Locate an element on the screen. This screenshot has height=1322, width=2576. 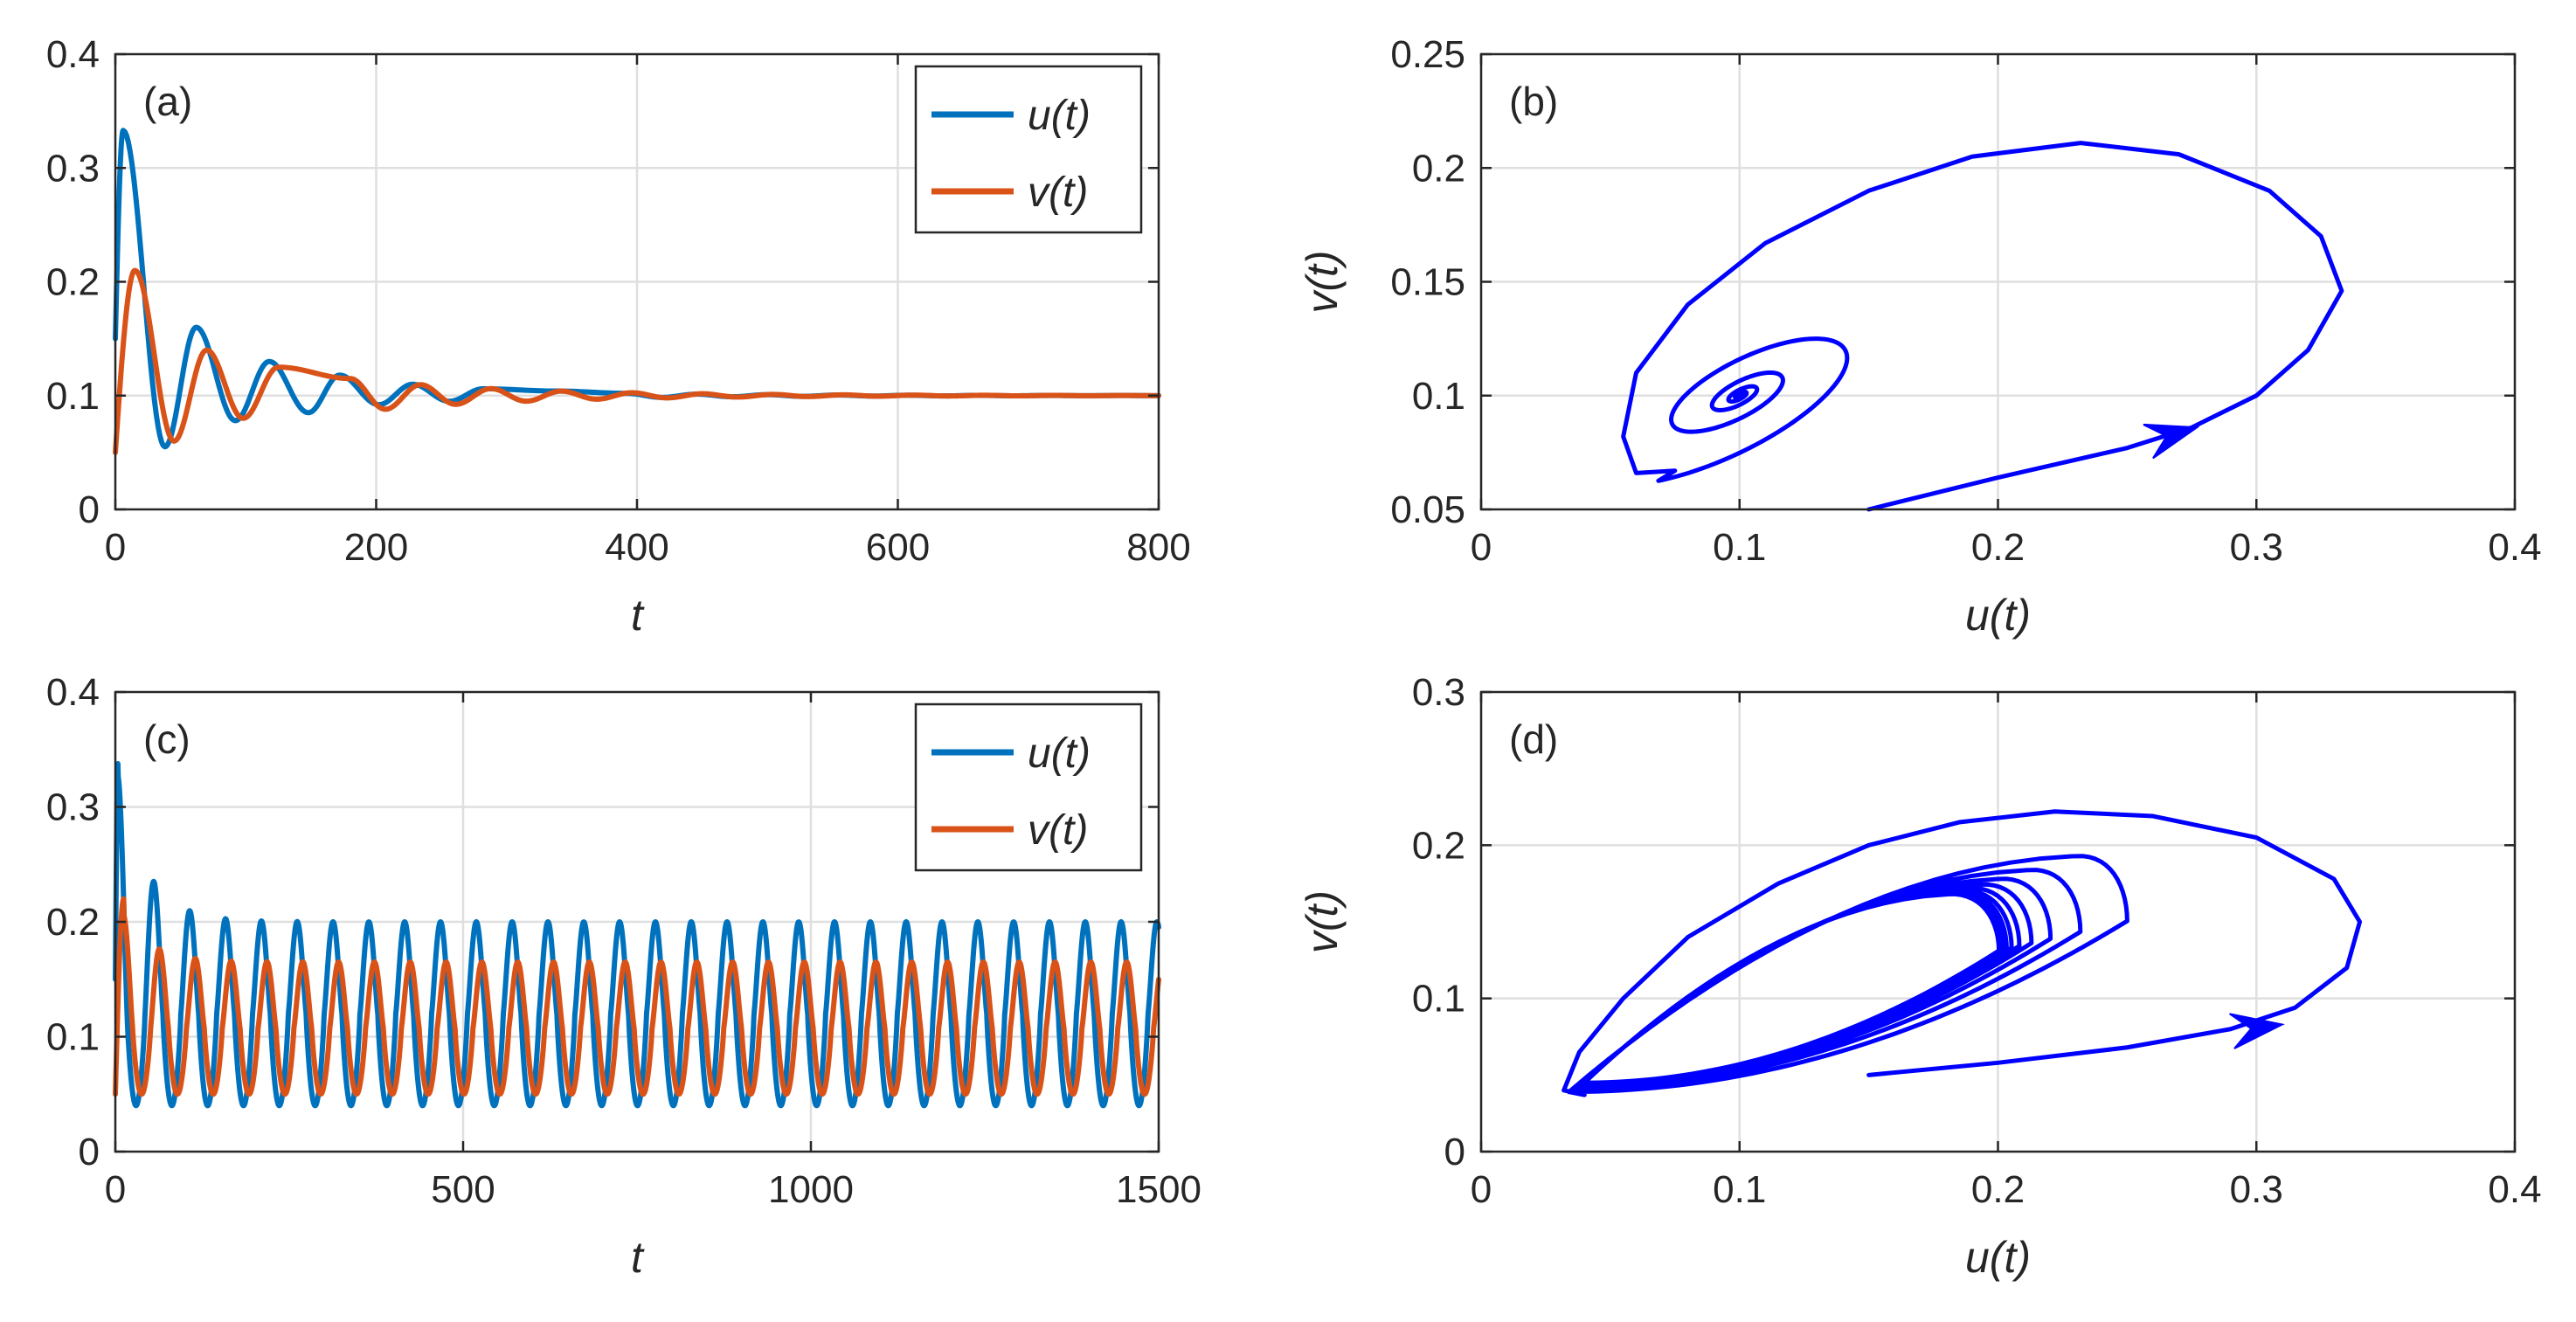
panel-b-ytick-label-3: 0.2 is located at coordinates (1438, 169).